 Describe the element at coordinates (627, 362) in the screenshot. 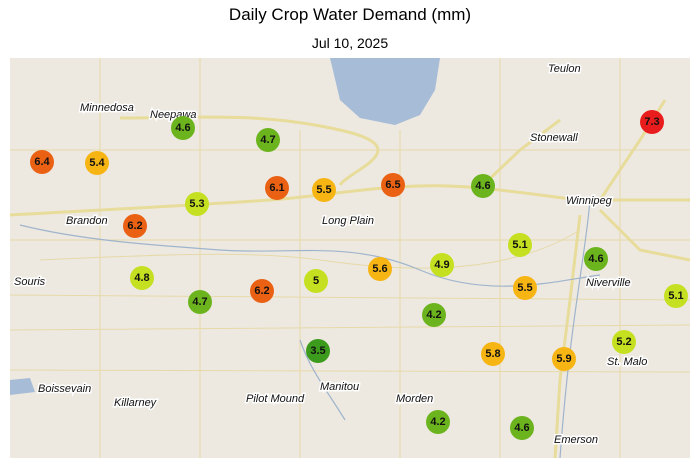

I see `place-label: St. Malo` at that location.